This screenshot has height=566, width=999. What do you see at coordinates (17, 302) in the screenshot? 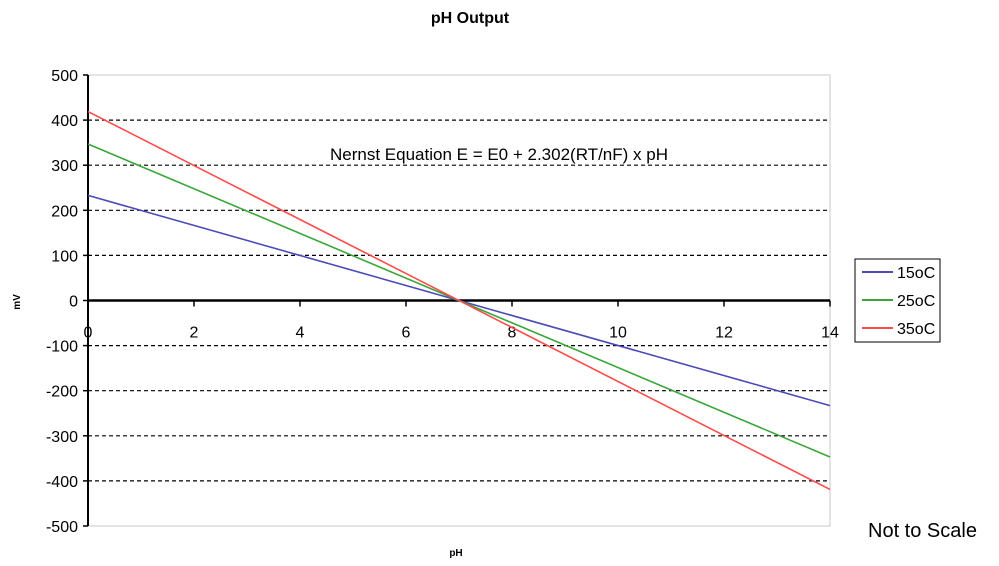
I see `y-axis-title: mV` at bounding box center [17, 302].